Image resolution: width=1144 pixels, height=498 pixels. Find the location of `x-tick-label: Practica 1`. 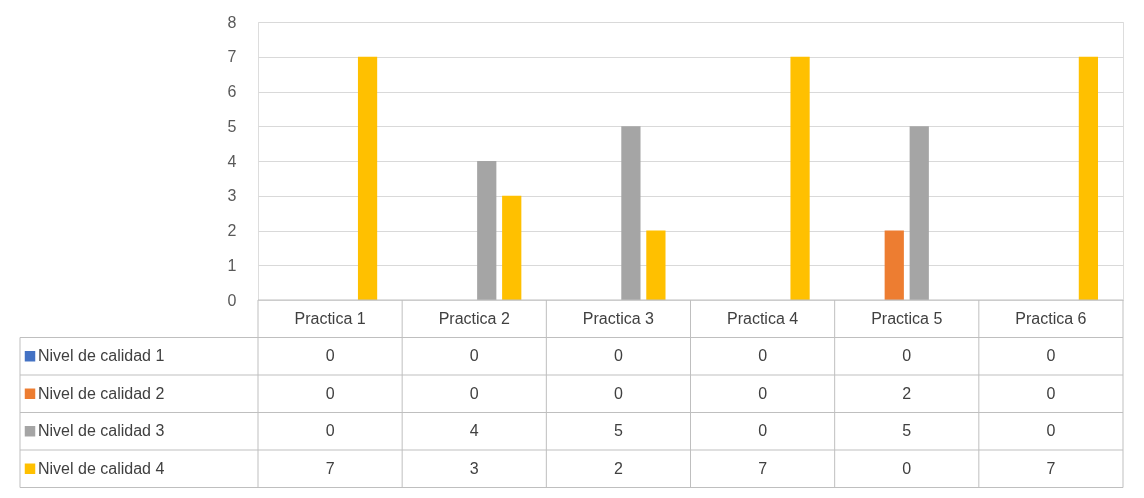

x-tick-label: Practica 1 is located at coordinates (330, 318).